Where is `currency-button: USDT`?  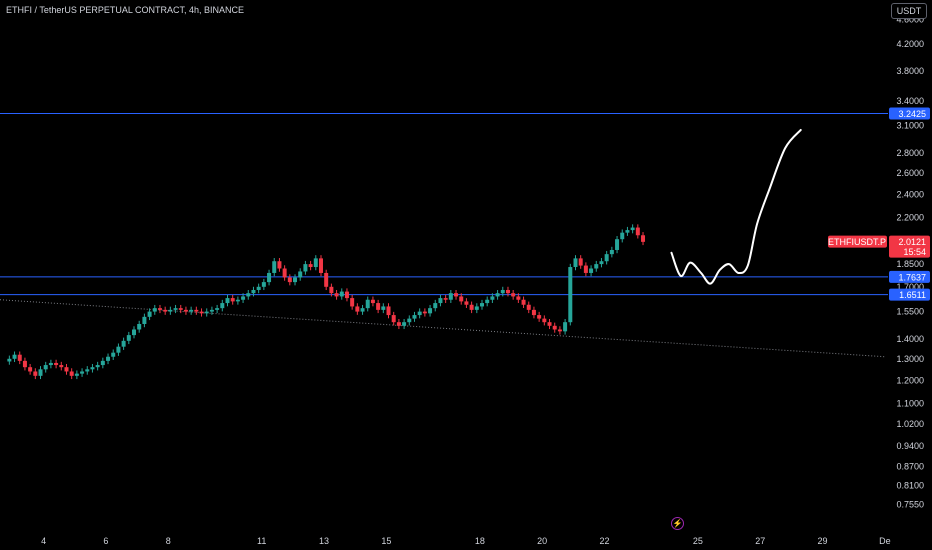 currency-button: USDT is located at coordinates (909, 11).